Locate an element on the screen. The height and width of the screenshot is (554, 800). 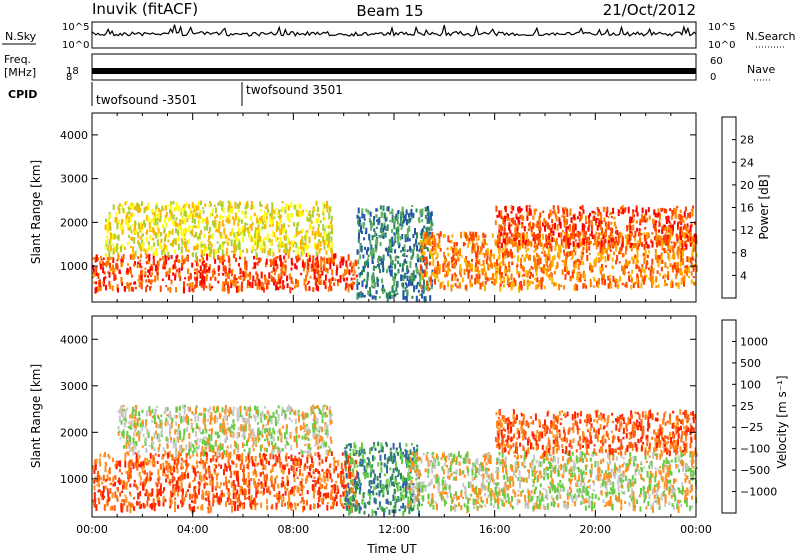
noise-panel: N.Sky 10^5 10^0 10^5 10^0 N.Search is located at coordinates (399, 36).